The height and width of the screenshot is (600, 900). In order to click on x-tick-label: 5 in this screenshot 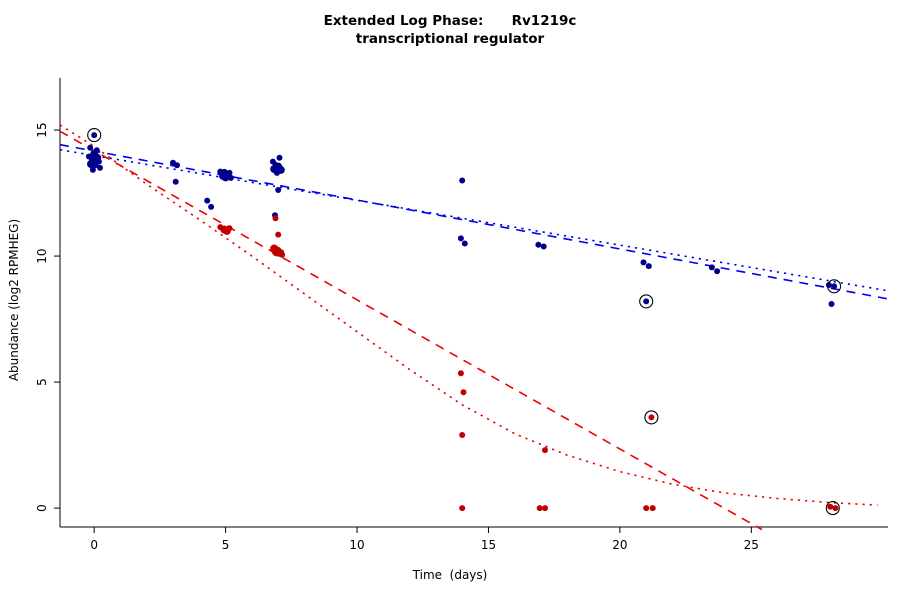, I will do `click(226, 545)`.